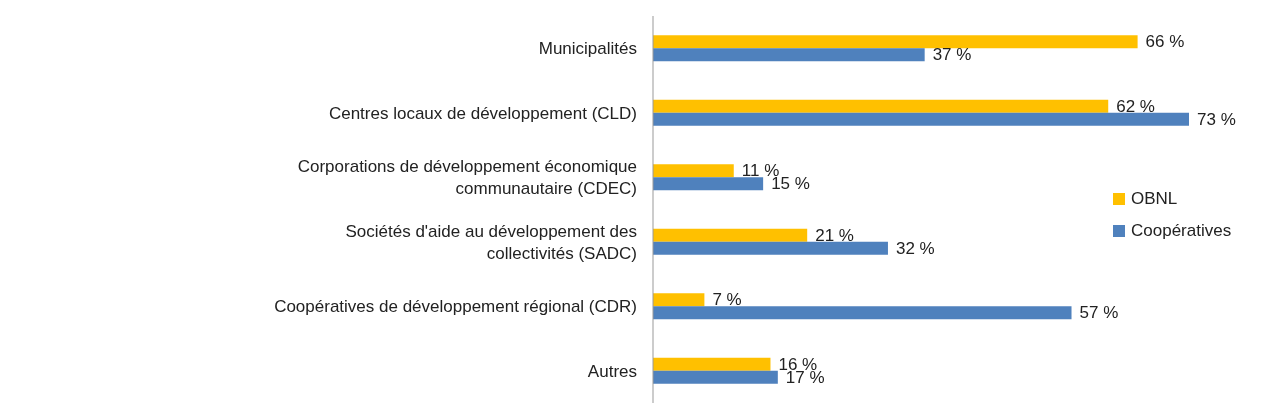 The width and height of the screenshot is (1266, 405). Describe the element at coordinates (1181, 231) in the screenshot. I see `legend-label: Coopératives` at that location.